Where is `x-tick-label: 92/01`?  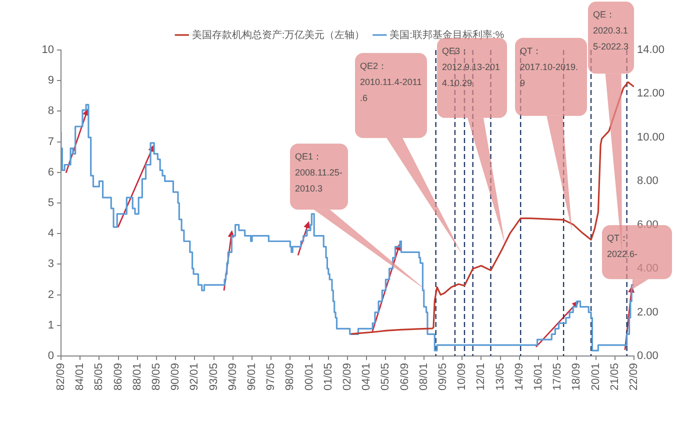 x-tick-label: 92/01 is located at coordinates (194, 377).